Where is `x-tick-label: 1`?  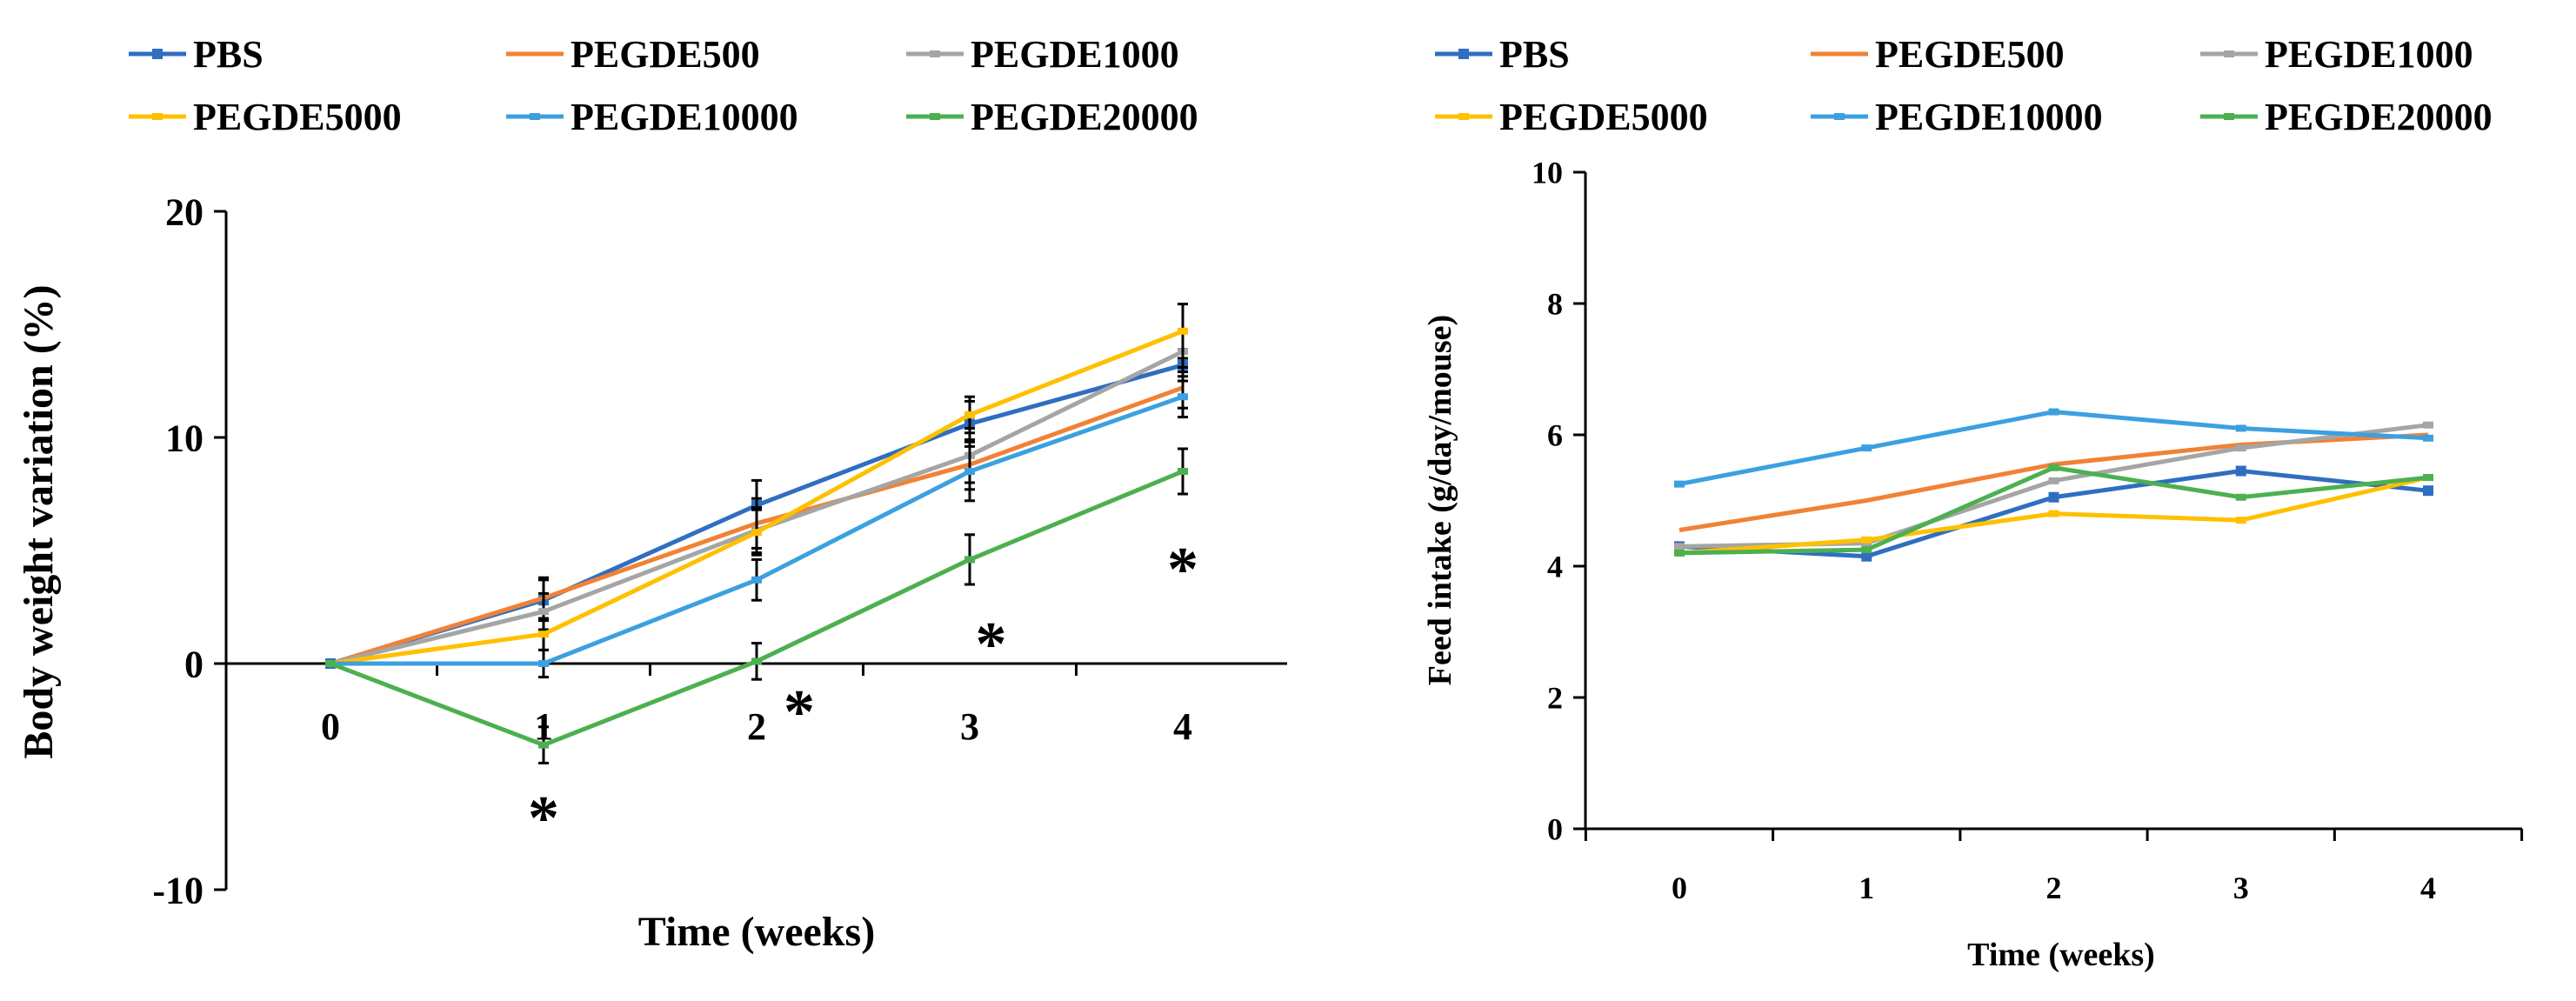
x-tick-label: 1 is located at coordinates (1867, 888).